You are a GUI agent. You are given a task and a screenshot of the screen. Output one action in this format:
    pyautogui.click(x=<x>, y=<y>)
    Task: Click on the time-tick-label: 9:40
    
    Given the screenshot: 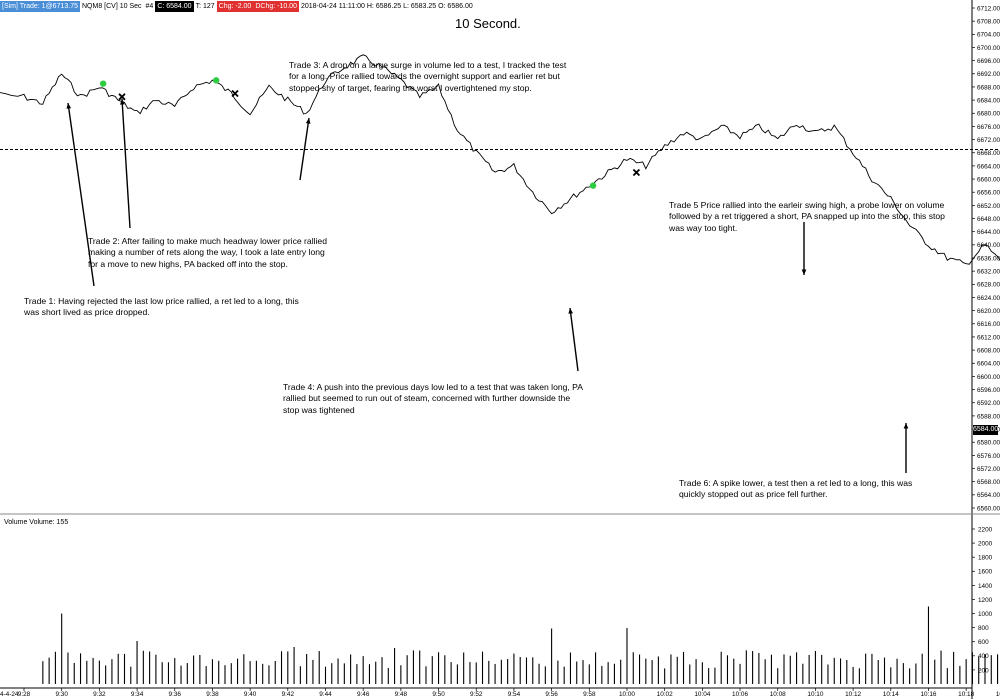 What is the action you would take?
    pyautogui.click(x=250, y=694)
    